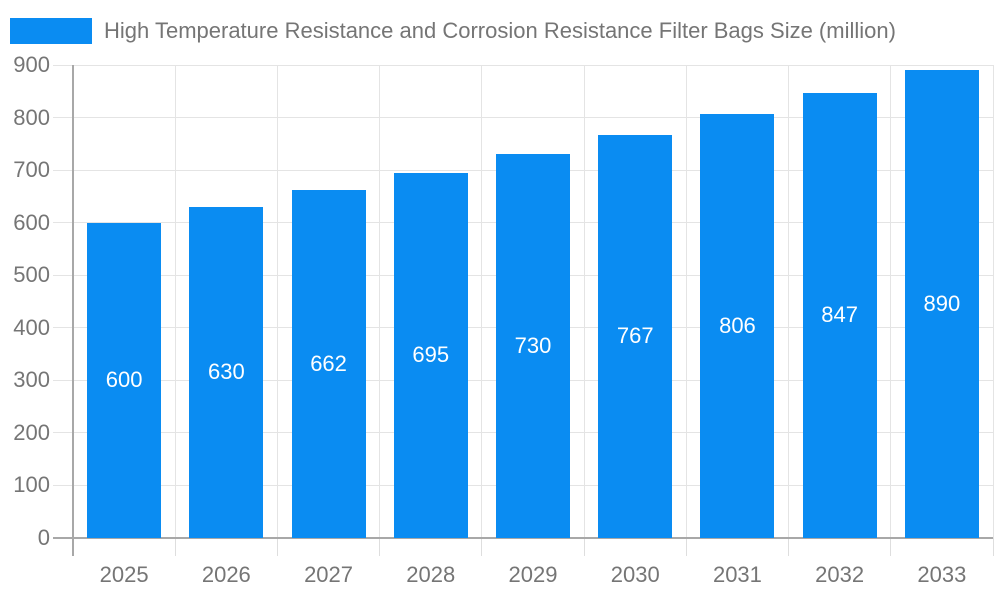 The width and height of the screenshot is (1000, 600). Describe the element at coordinates (31, 380) in the screenshot. I see `y-axis-label: 300` at that location.